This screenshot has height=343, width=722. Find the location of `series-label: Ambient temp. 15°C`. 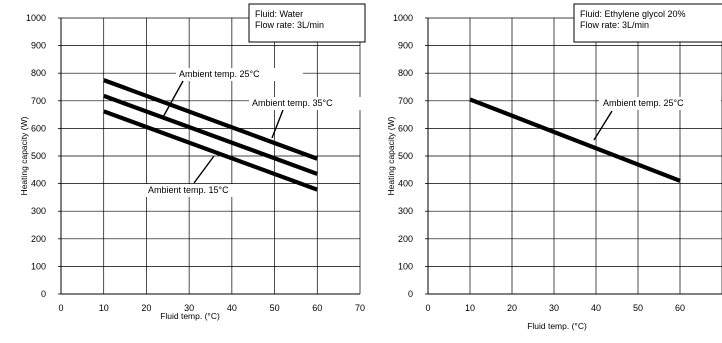

series-label: Ambient temp. 15°C is located at coordinates (188, 190).